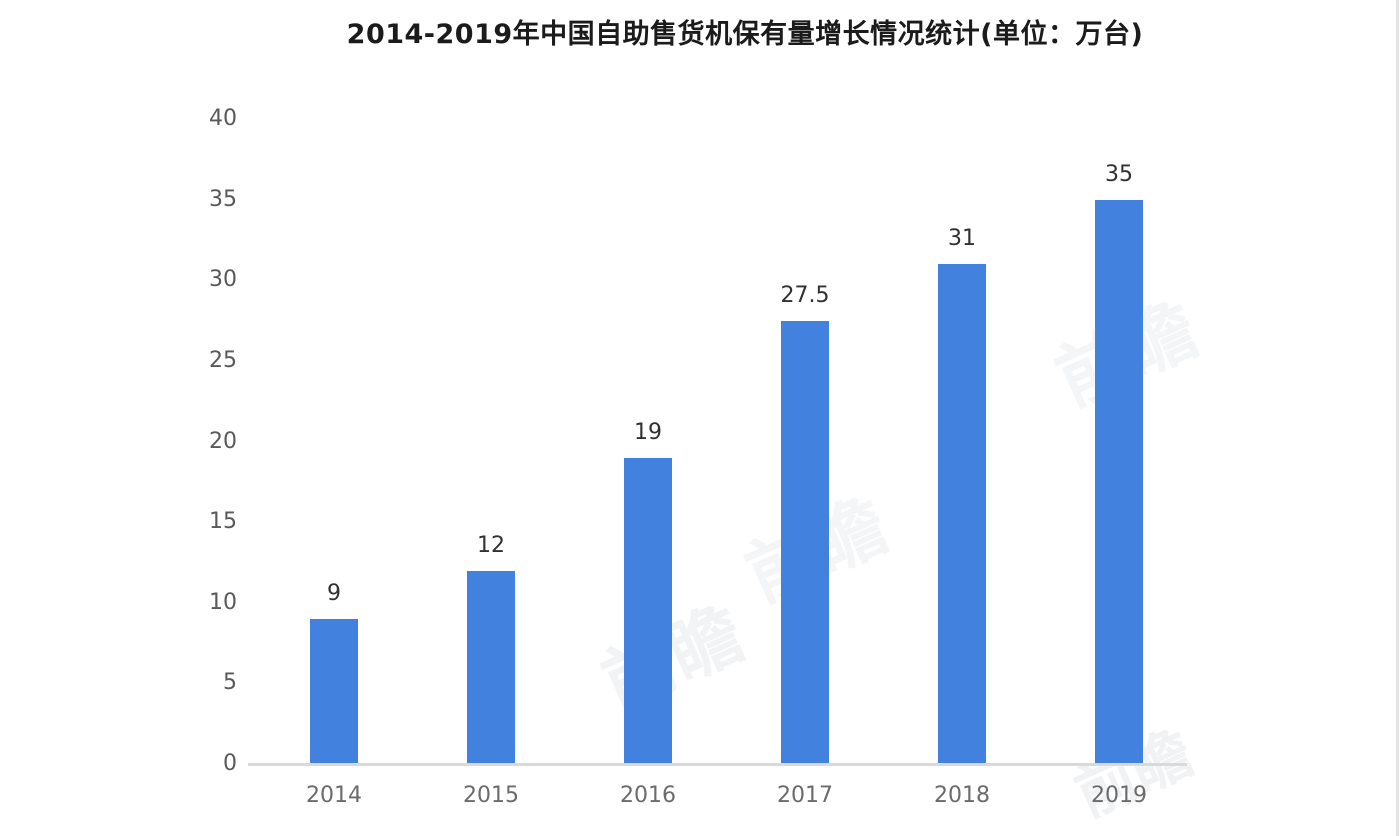 This screenshot has width=1400, height=836. What do you see at coordinates (648, 795) in the screenshot?
I see `x-tick-label-2016: 2016` at bounding box center [648, 795].